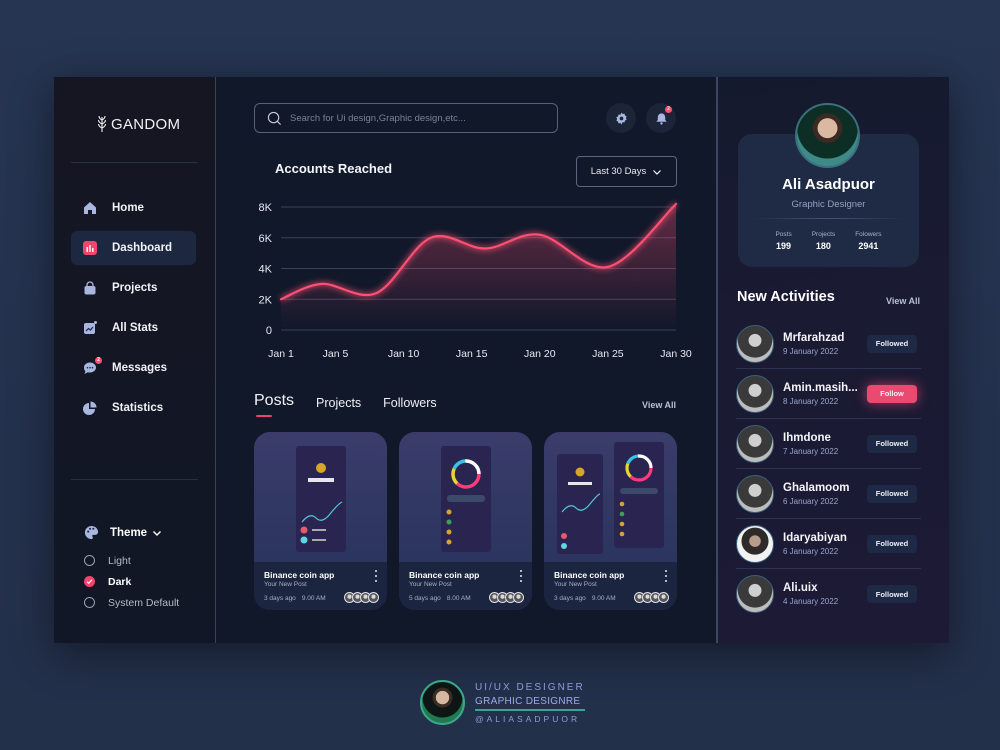  I want to click on radio-button-checked, so click(89, 581).